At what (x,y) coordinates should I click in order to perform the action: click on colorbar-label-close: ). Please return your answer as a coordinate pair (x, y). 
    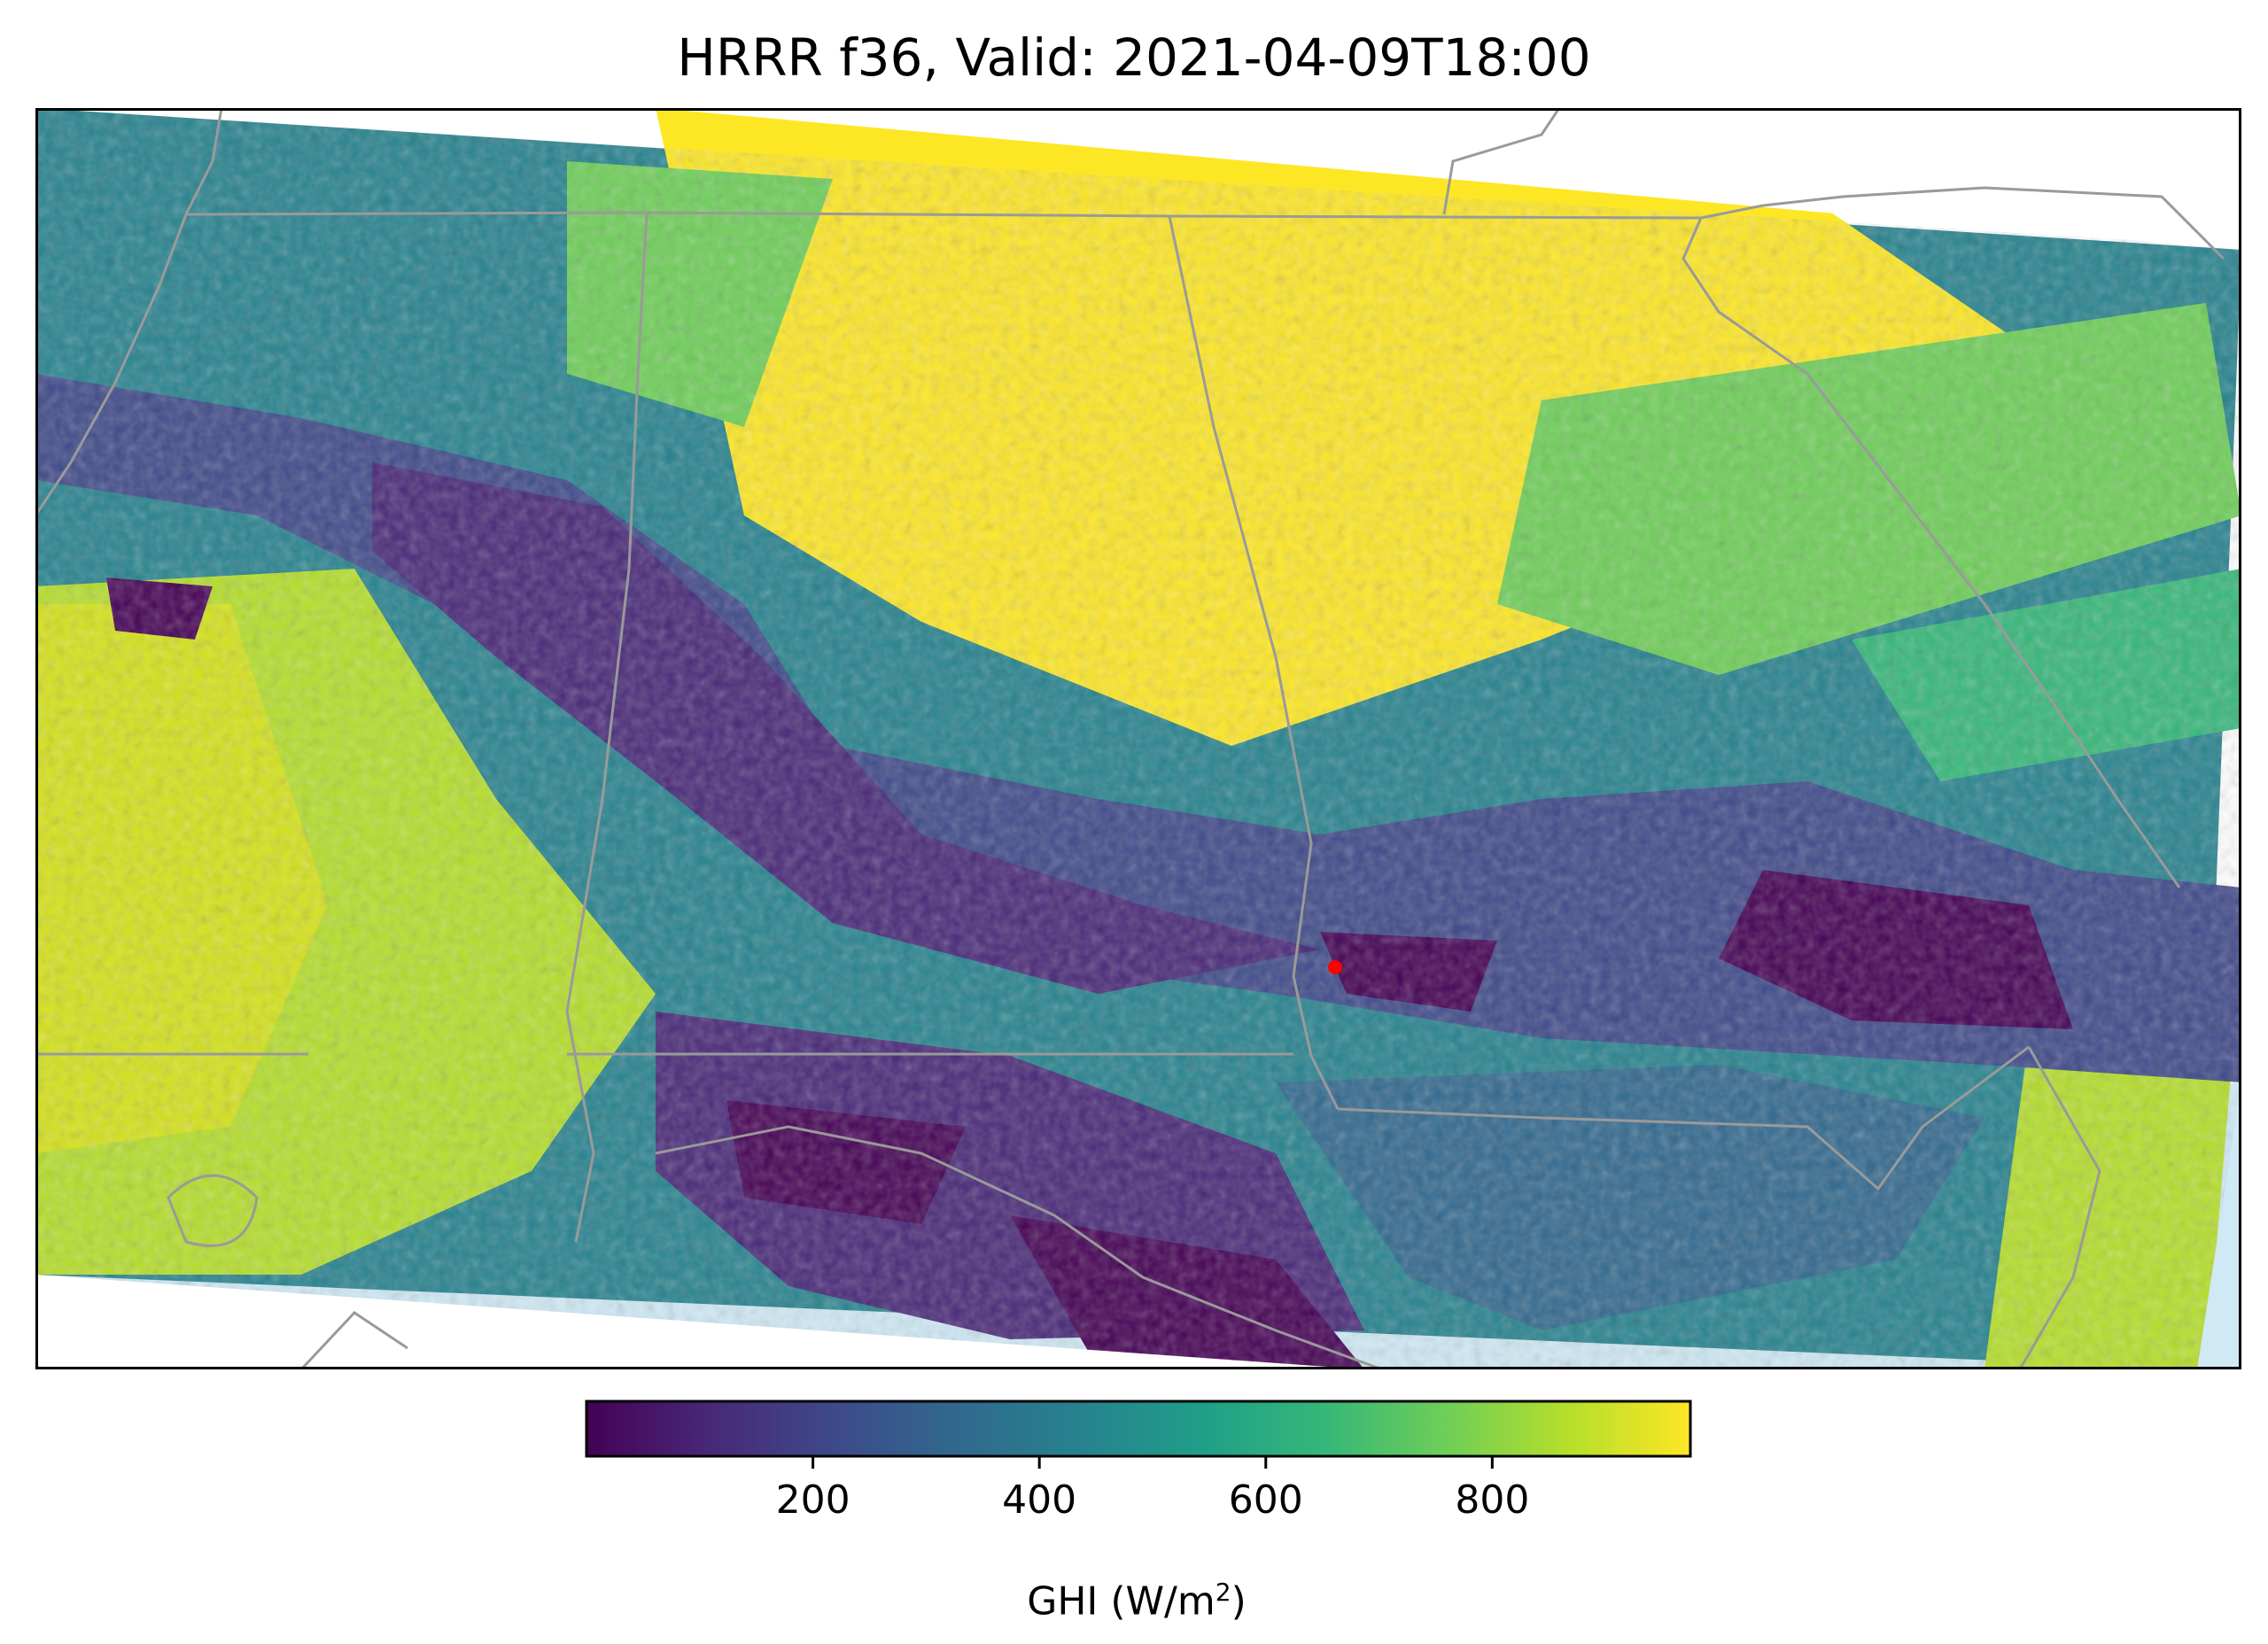
    Looking at the image, I should click on (1239, 1601).